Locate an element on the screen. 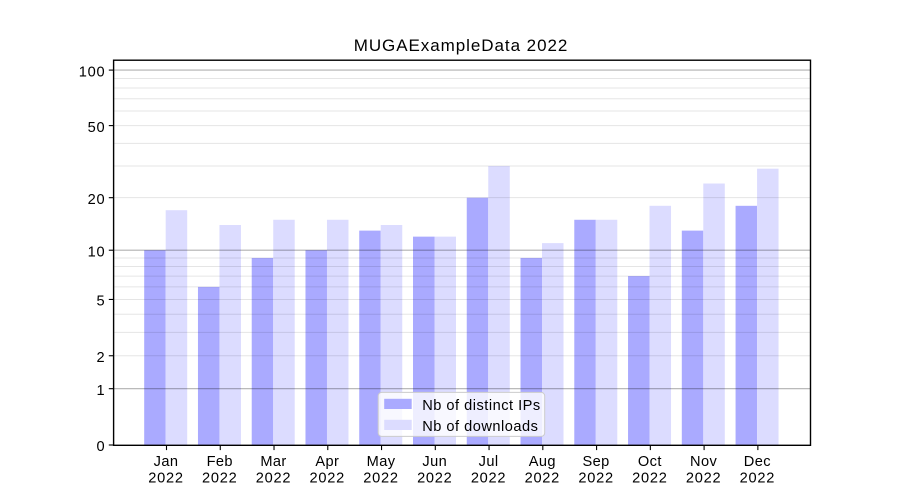  svg-text: Nb of distinct IPs is located at coordinates (481, 406).